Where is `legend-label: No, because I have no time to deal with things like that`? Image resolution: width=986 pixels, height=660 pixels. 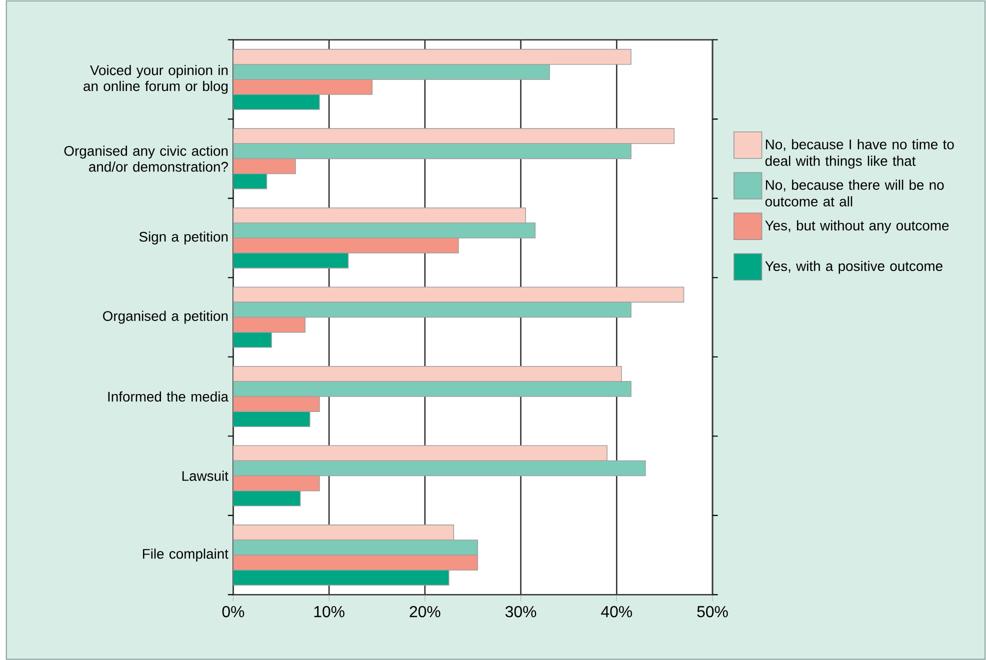 legend-label: No, because I have no time to deal with things like that is located at coordinates (859, 153).